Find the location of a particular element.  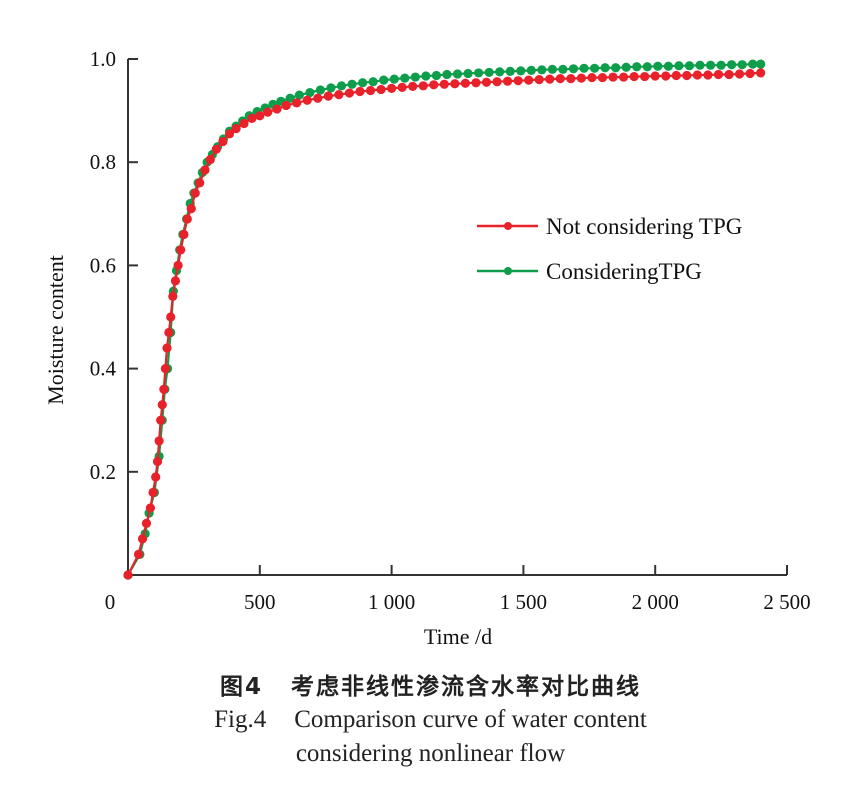

caption-chinese: 图4 考虑非线性渗流含水率对比曲线 is located at coordinates (430, 684).